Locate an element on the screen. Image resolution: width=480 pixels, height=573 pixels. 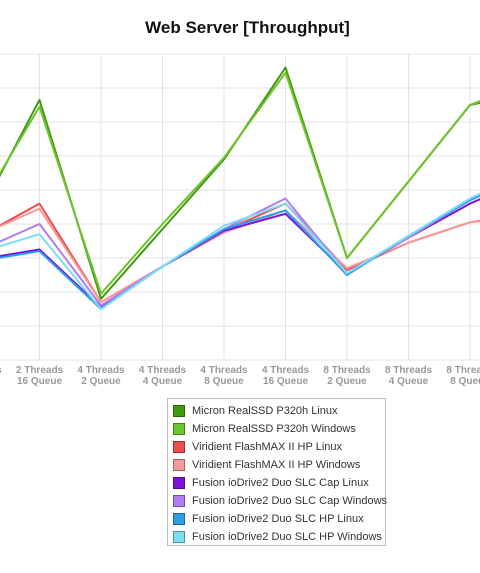
legend-item: Fusion ioDrive2 Duo SLC HP Linux is located at coordinates (276, 519).